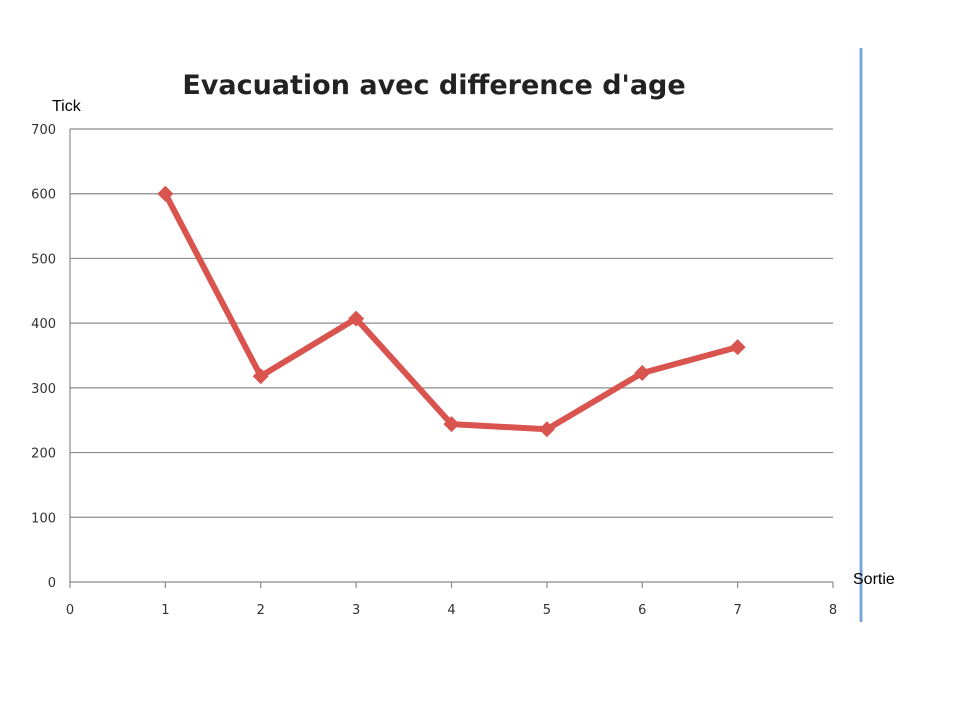  I want to click on y-tick-label: 600, so click(43, 195).